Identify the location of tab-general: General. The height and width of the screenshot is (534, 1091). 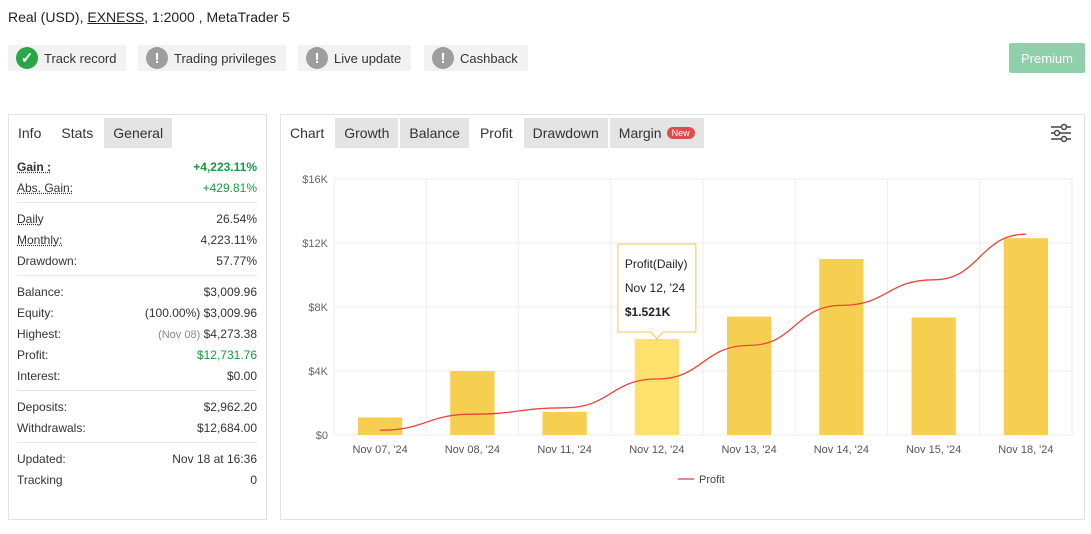
(138, 133).